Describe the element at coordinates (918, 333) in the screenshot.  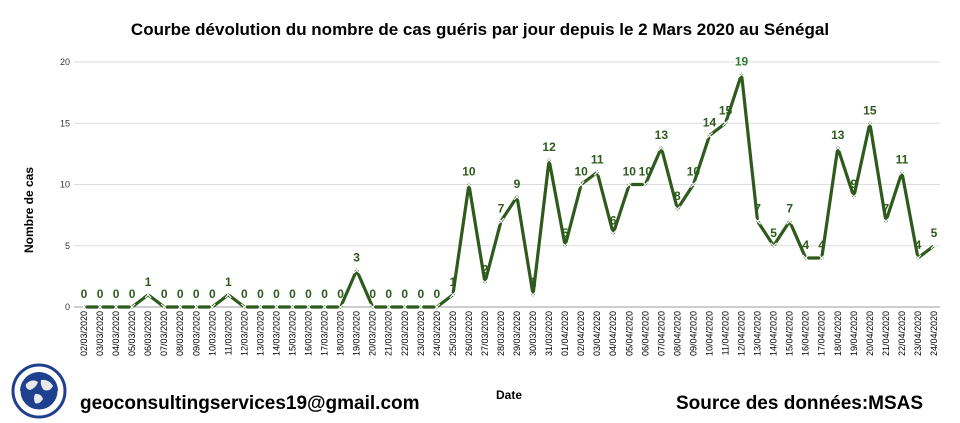
I see `x-tick-label: 23/04/2020` at that location.